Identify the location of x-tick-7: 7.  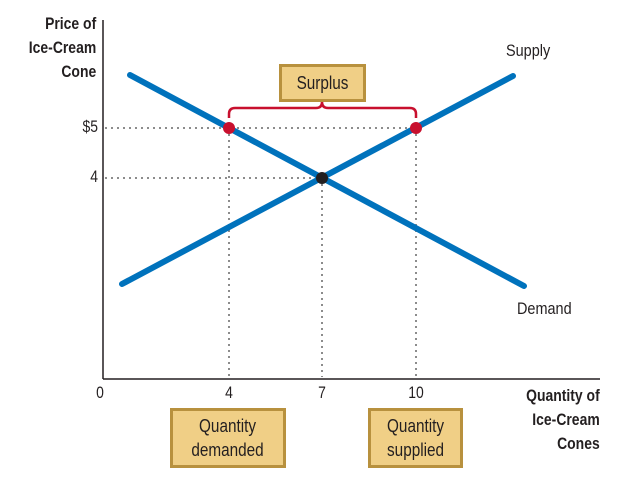
(322, 392).